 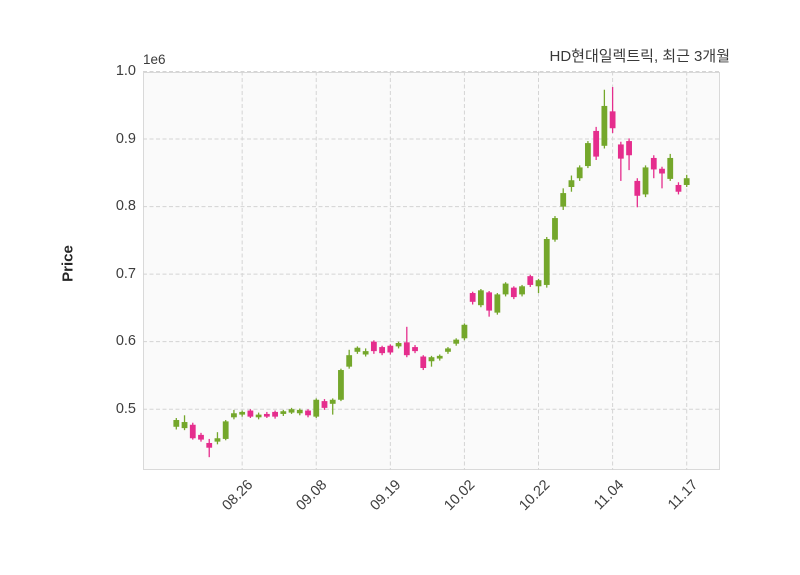 What do you see at coordinates (125, 341) in the screenshot?
I see `y-tick-label: 0.6` at bounding box center [125, 341].